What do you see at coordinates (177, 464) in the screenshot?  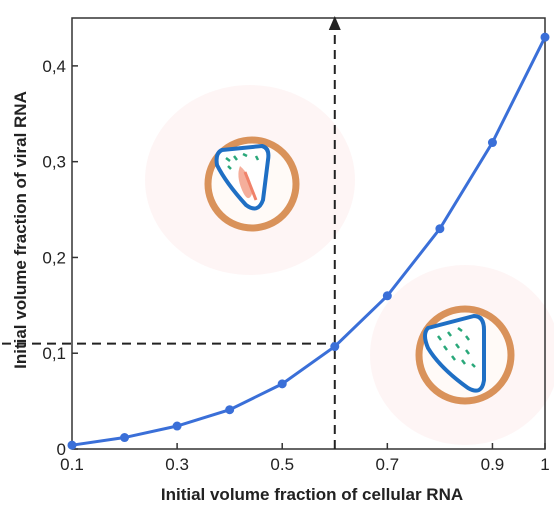 I see `x-tick-label: 0.3` at bounding box center [177, 464].